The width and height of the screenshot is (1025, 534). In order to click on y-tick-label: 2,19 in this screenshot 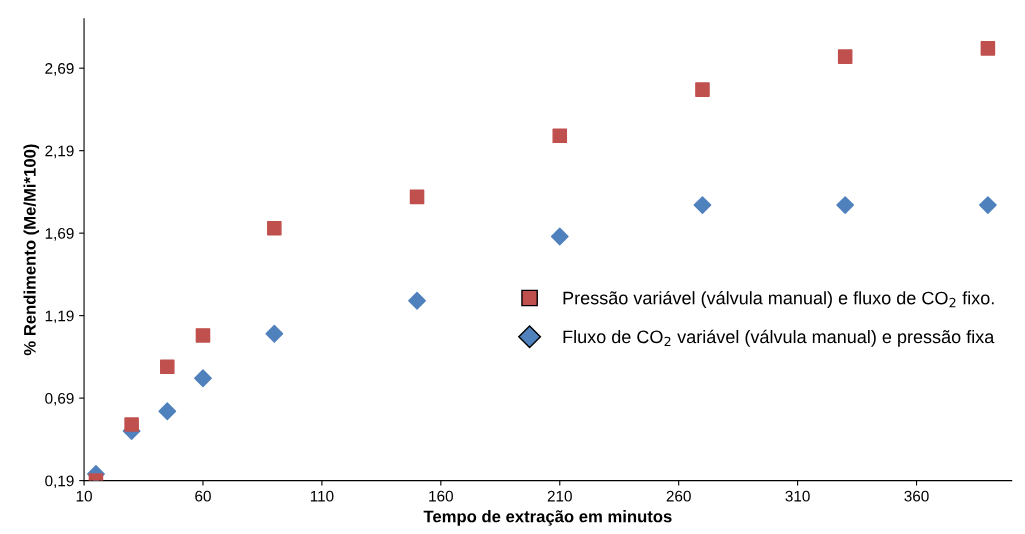, I will do `click(59, 152)`.